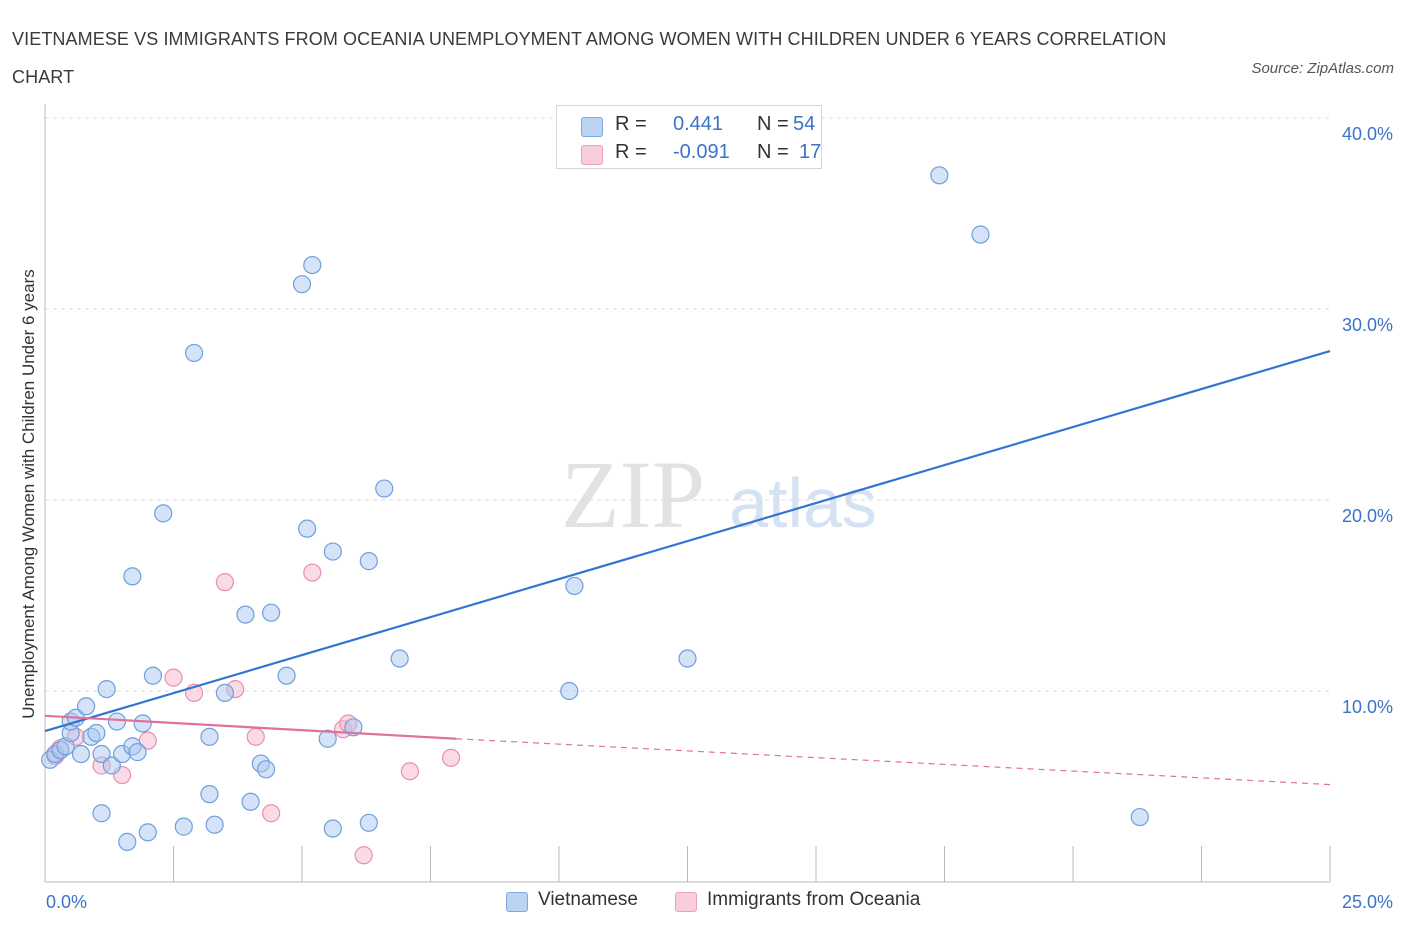 The height and width of the screenshot is (930, 1406). Describe the element at coordinates (810, 152) in the screenshot. I see `legend-n-value: 17` at that location.